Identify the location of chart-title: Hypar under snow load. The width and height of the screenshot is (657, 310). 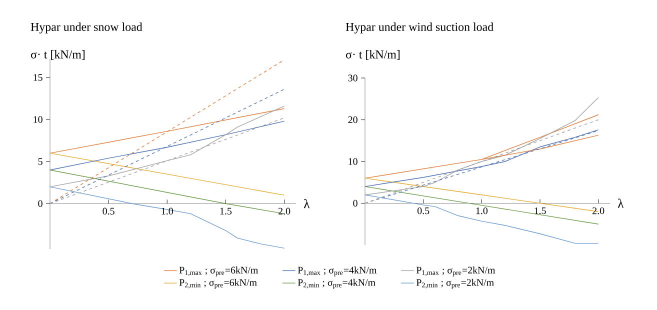
(86, 28).